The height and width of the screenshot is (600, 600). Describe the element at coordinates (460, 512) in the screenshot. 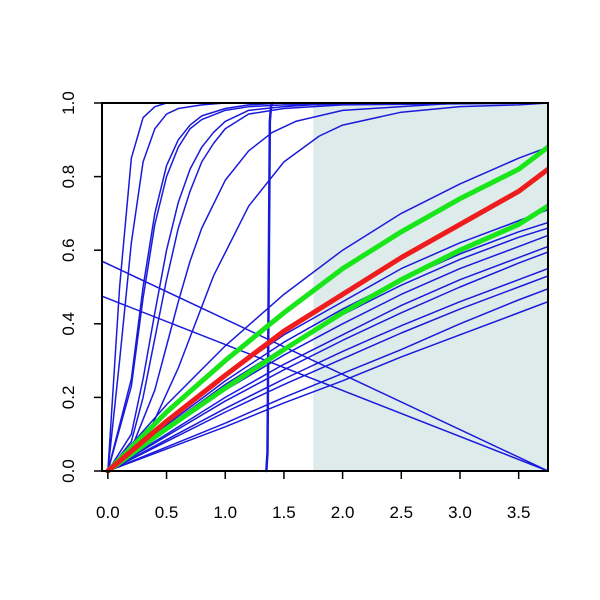

I see `x-tick-label: 3.0` at that location.